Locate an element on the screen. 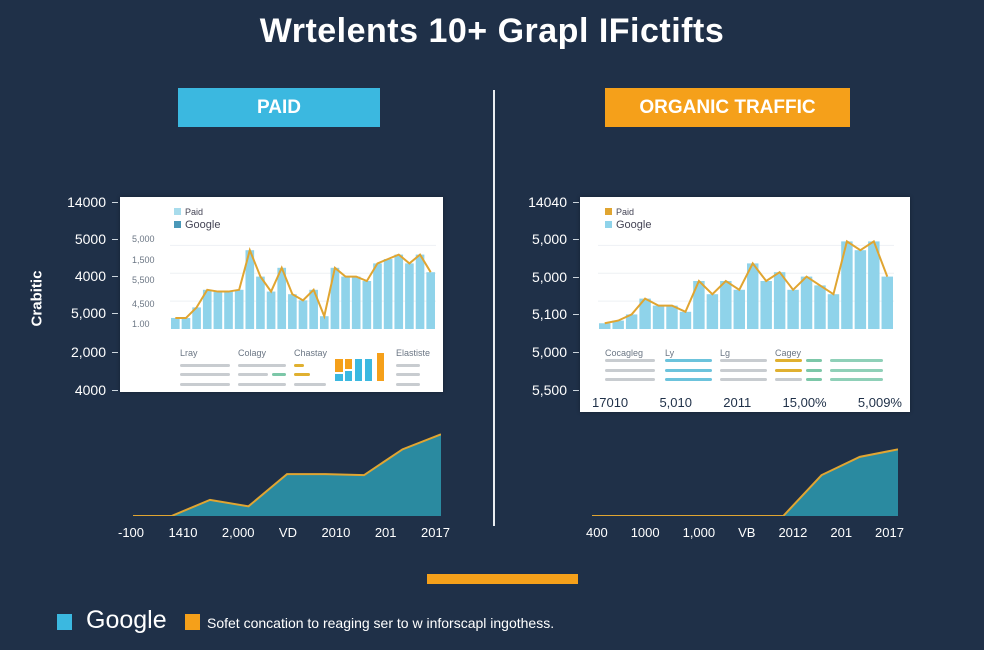 Image resolution: width=984 pixels, height=650 pixels. x-label: 201 is located at coordinates (841, 532).